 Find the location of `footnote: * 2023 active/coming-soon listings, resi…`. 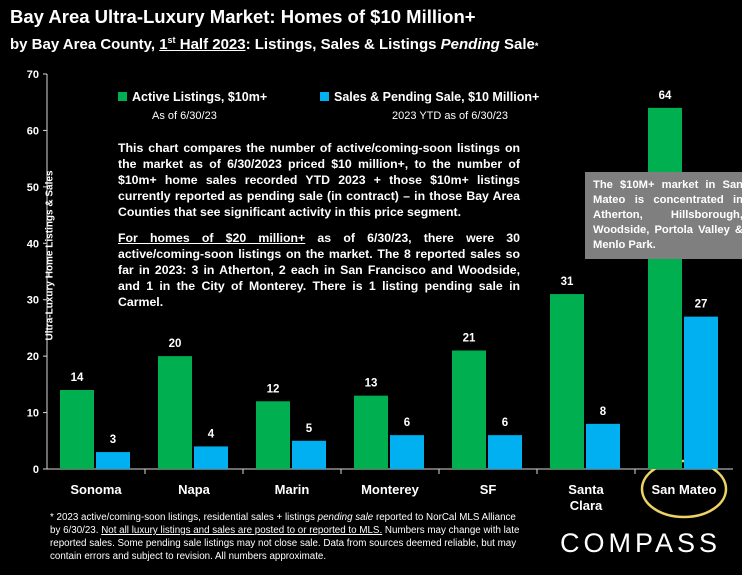

footnote: * 2023 active/coming-soon listings, resi… is located at coordinates (285, 537).